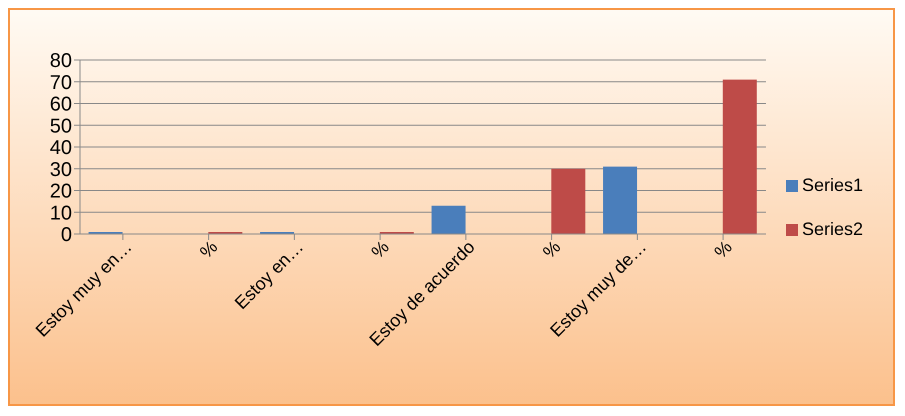 The image size is (905, 416). Describe the element at coordinates (832, 229) in the screenshot. I see `legend-label: Series2` at that location.